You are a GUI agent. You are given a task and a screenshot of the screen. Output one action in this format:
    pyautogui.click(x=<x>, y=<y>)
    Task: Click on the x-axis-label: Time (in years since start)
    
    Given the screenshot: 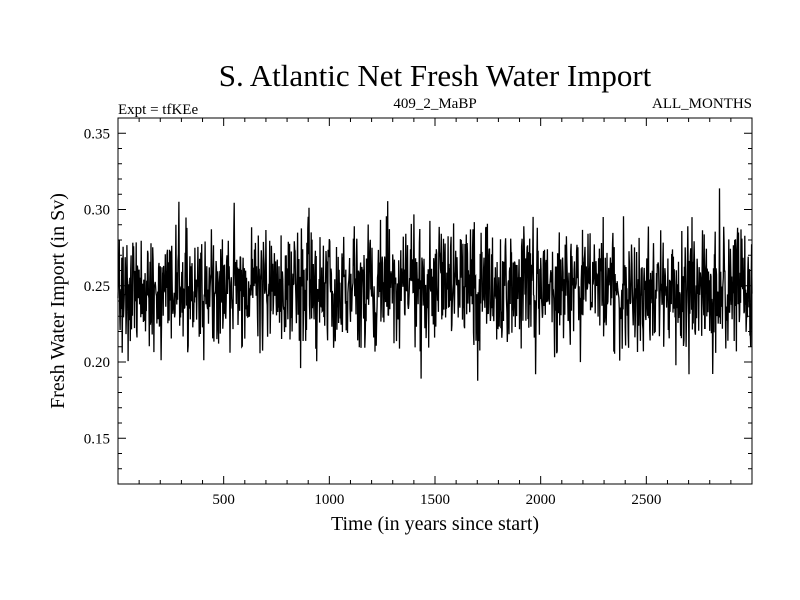 What is the action you would take?
    pyautogui.click(x=435, y=524)
    